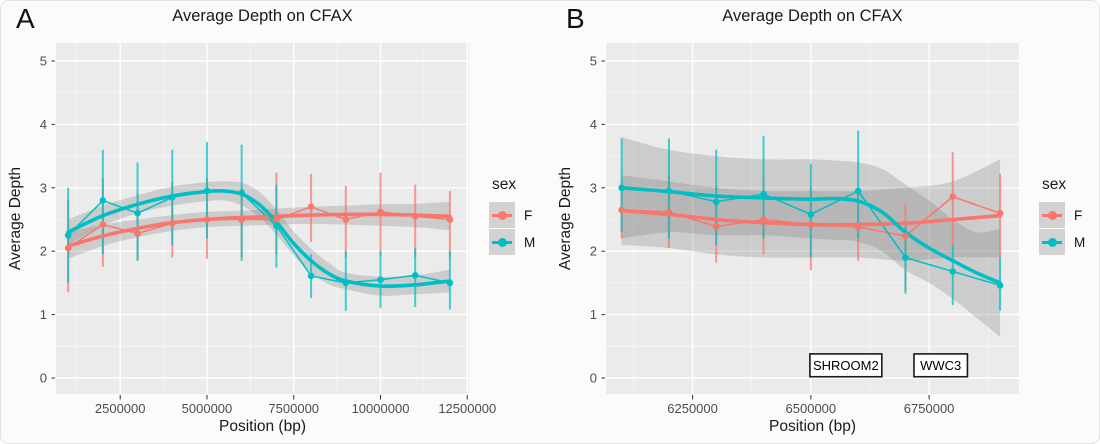  I want to click on svg-text: 2500000, so click(120, 408).